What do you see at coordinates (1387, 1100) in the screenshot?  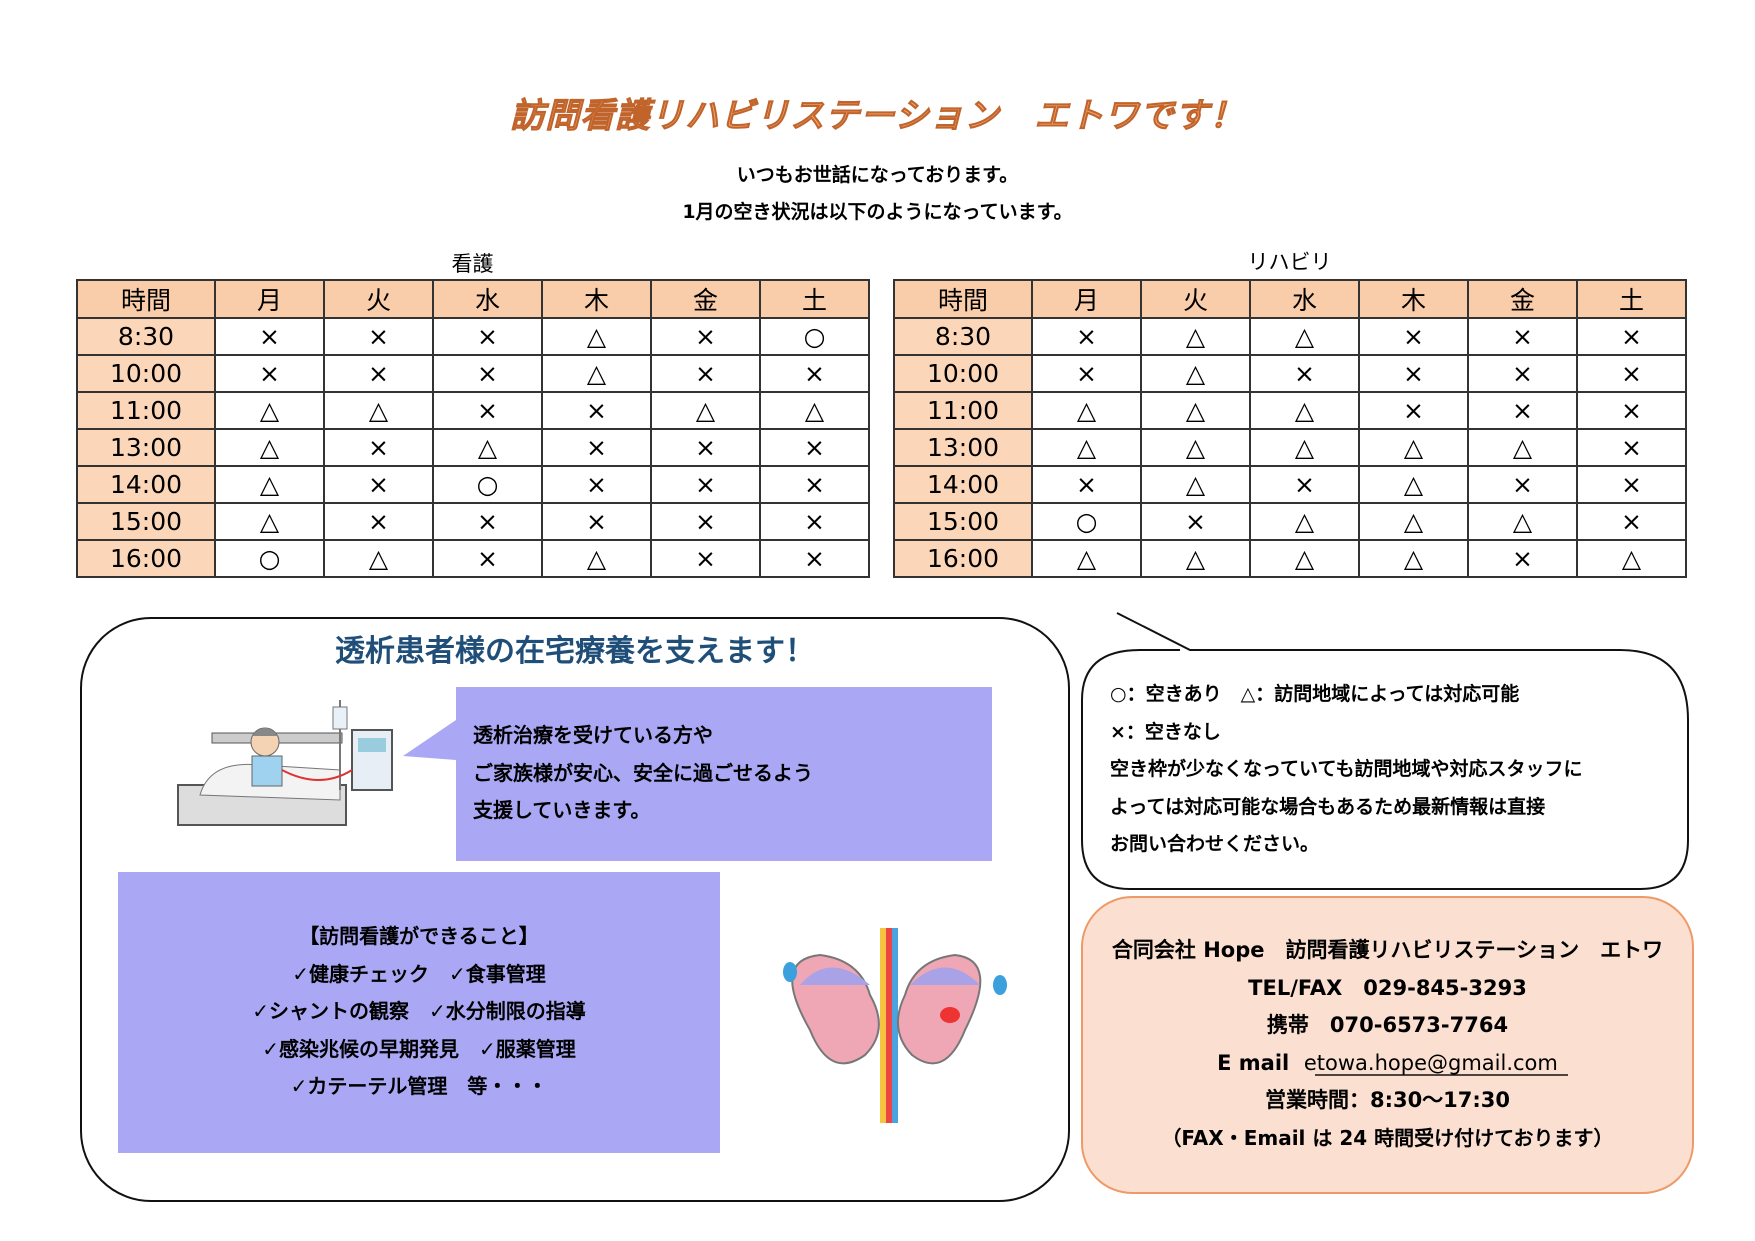 I see `hours: 営業時間：8:30～17:30` at bounding box center [1387, 1100].